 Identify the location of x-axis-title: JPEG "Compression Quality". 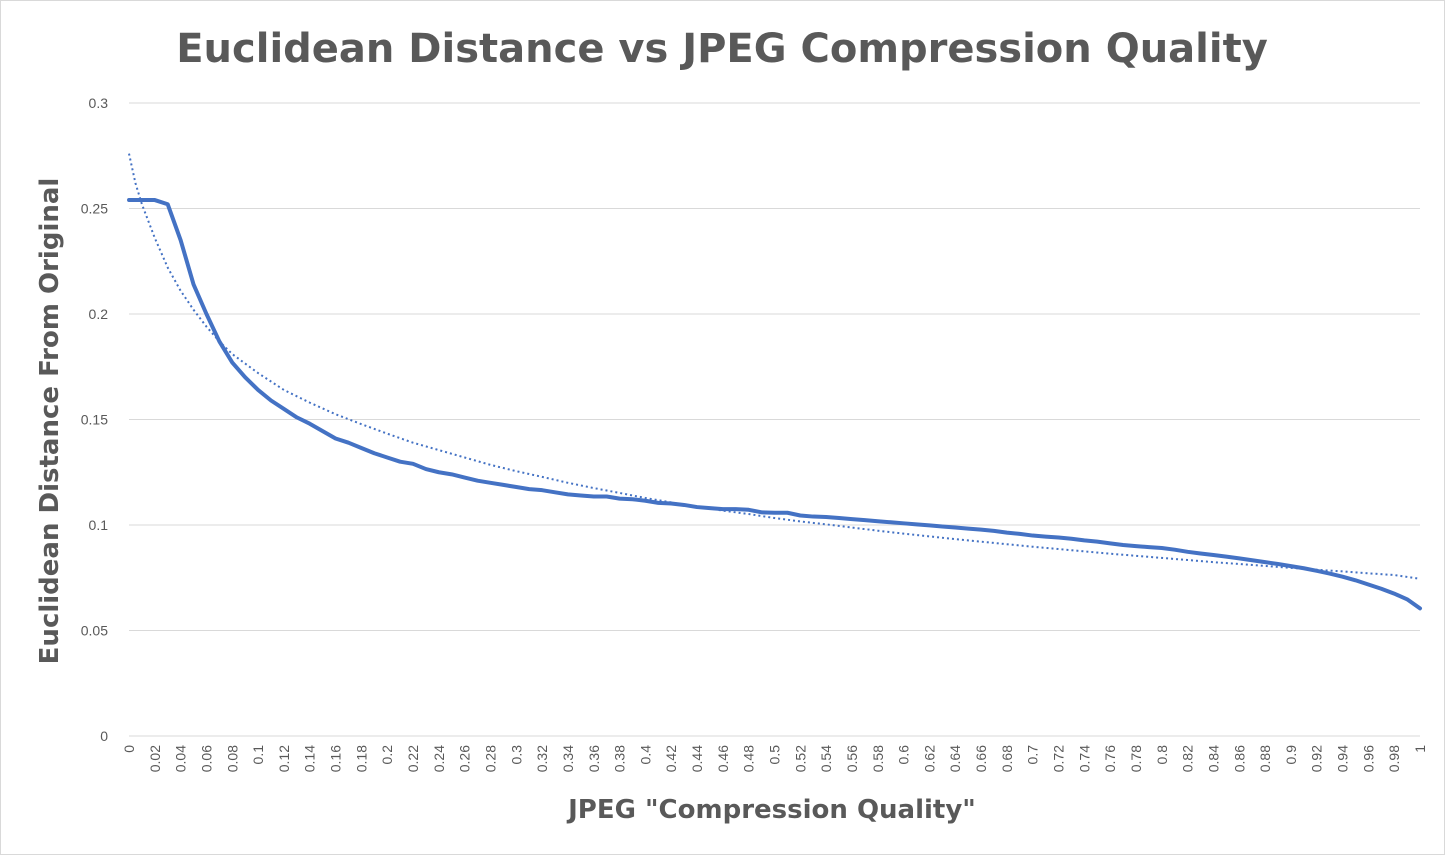
(771, 810).